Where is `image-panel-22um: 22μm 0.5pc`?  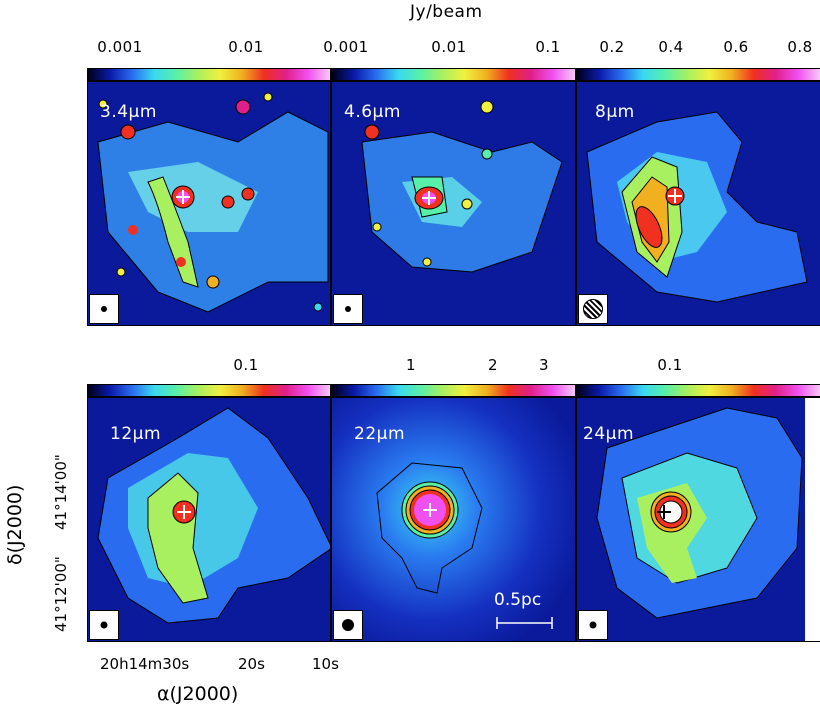 image-panel-22um: 22μm 0.5pc is located at coordinates (453, 519).